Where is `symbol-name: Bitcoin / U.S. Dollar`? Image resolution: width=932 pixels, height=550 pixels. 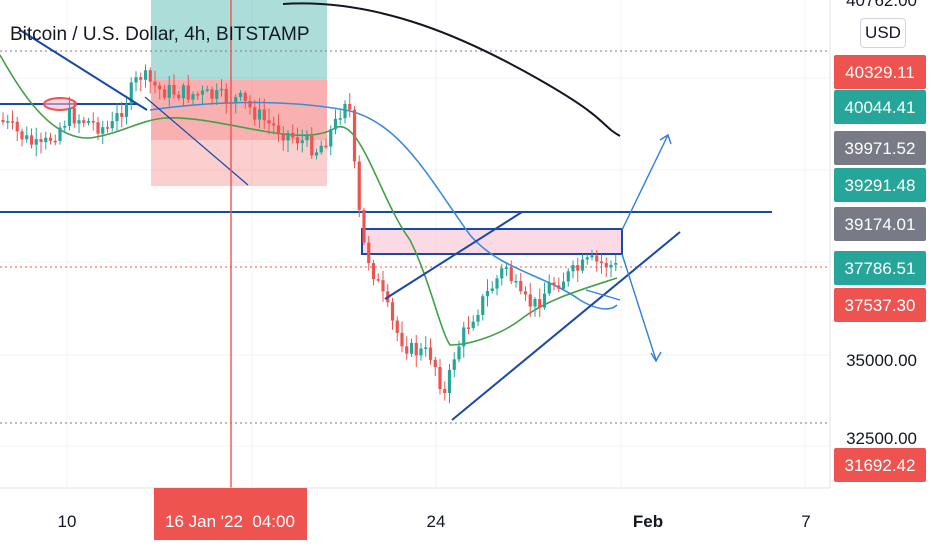 symbol-name: Bitcoin / U.S. Dollar is located at coordinates (92, 34).